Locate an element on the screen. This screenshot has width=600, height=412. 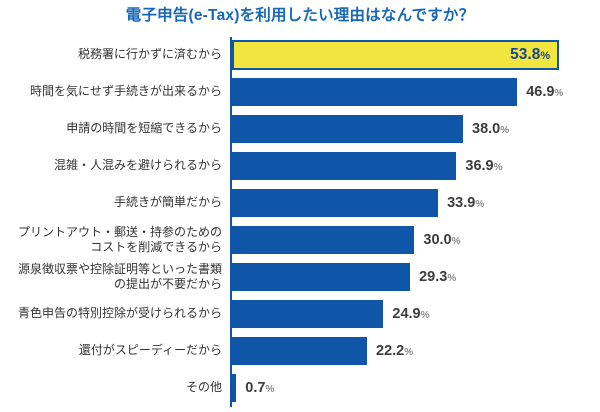
value-label: 33.9% is located at coordinates (465, 203).